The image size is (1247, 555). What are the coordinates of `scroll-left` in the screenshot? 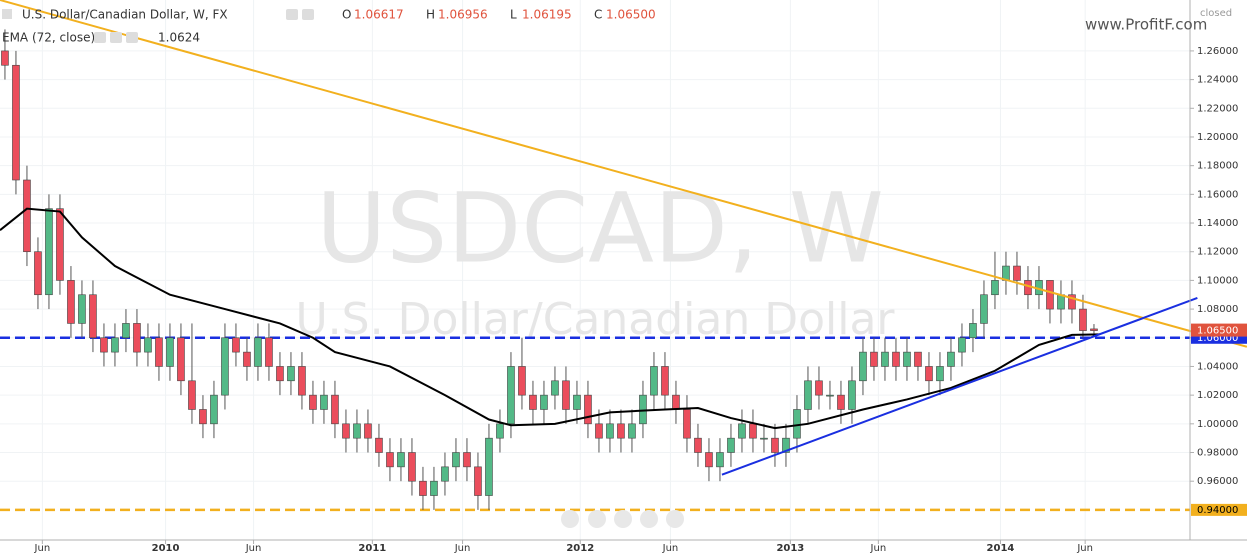 It's located at (570, 519).